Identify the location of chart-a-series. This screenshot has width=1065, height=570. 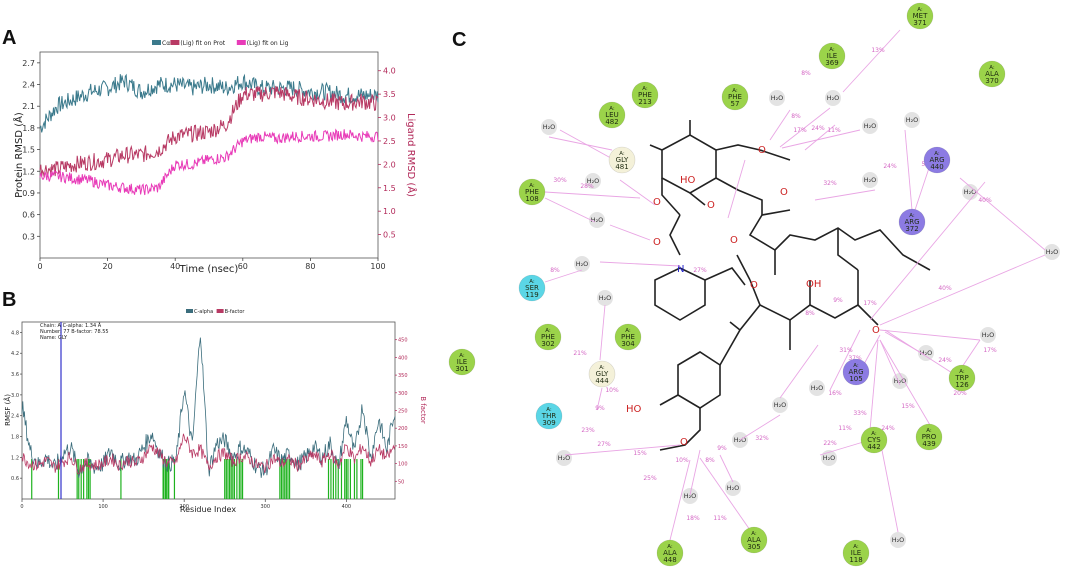
(209, 134).